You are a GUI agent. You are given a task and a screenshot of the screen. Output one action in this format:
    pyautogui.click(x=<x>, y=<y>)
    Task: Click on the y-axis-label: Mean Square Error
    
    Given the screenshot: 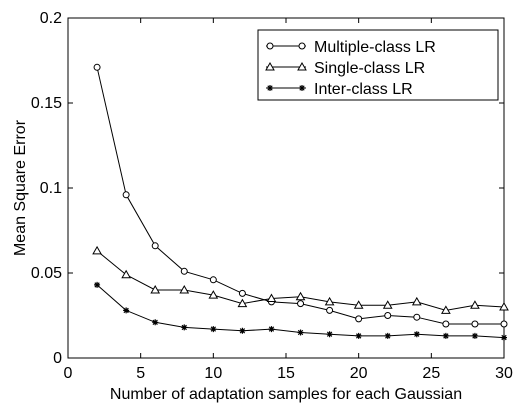 What is the action you would take?
    pyautogui.click(x=20, y=187)
    